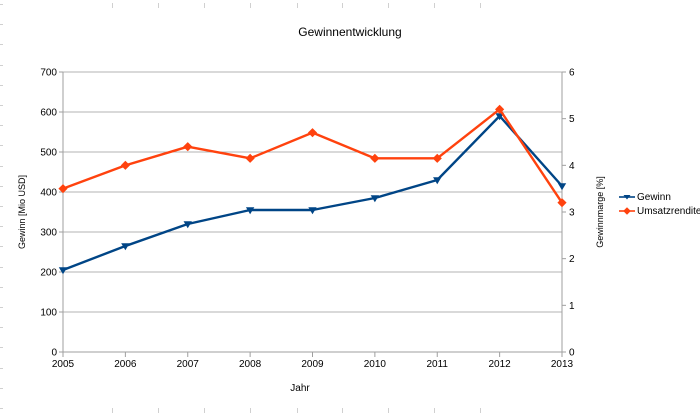  I want to click on left-axis-tick-label: 100, so click(48, 313).